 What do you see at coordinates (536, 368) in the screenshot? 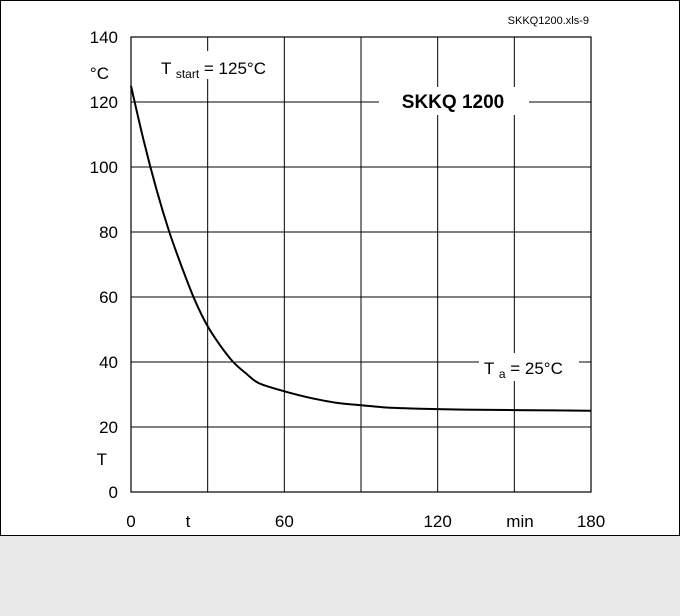
I see `t-a-value: = 25°C` at bounding box center [536, 368].